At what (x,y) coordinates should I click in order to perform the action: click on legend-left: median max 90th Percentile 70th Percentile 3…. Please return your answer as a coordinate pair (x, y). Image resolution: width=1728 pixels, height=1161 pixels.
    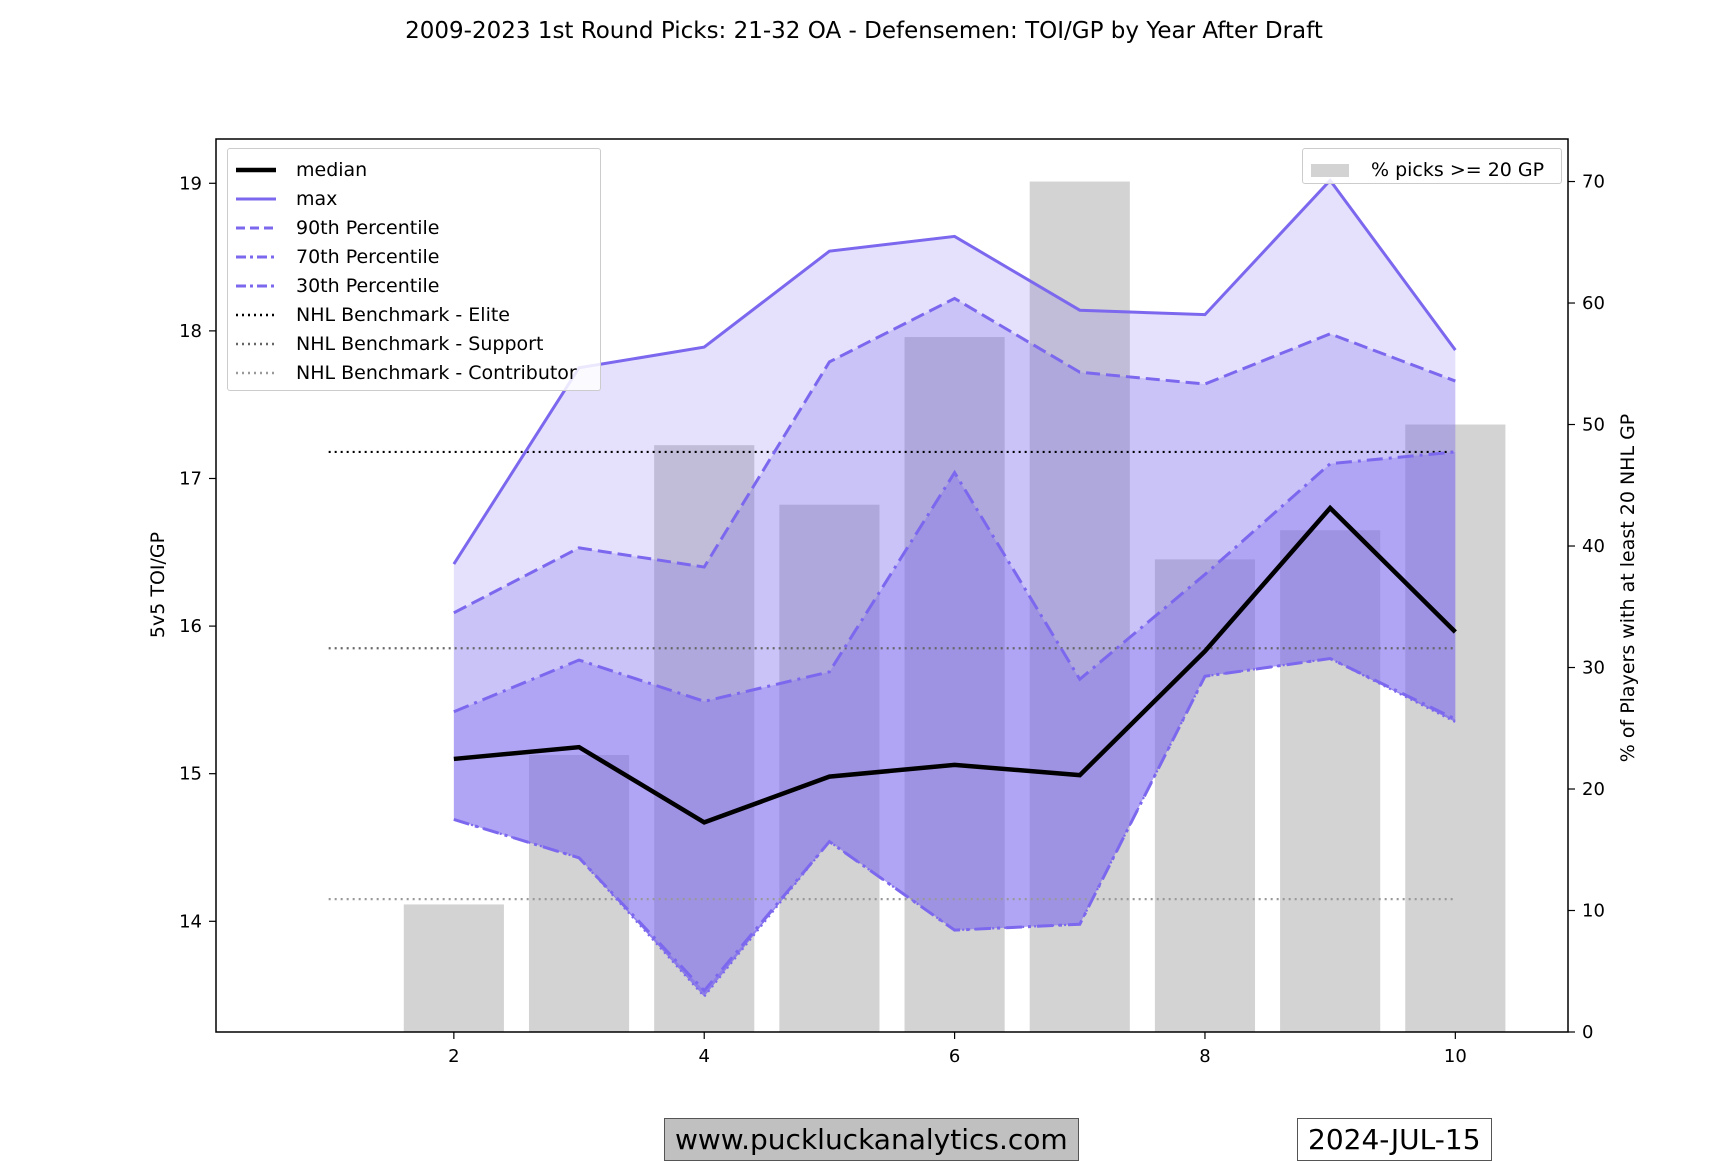
    Looking at the image, I should click on (414, 269).